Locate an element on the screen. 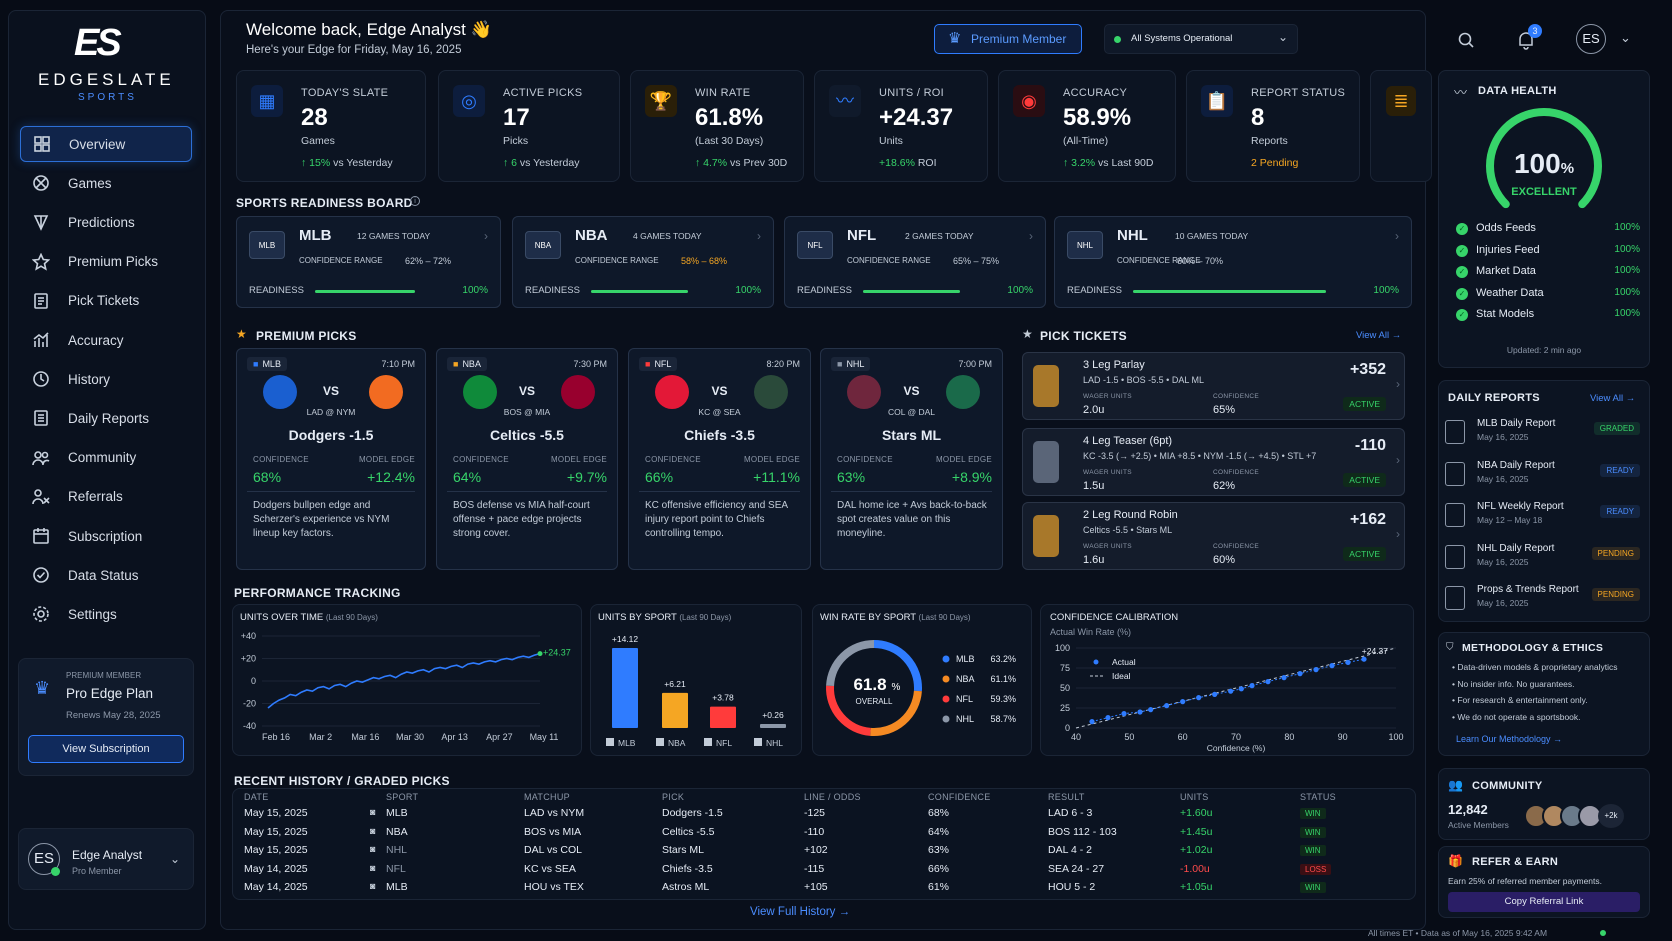 The height and width of the screenshot is (941, 1672). bell-icon is located at coordinates (1526, 40).